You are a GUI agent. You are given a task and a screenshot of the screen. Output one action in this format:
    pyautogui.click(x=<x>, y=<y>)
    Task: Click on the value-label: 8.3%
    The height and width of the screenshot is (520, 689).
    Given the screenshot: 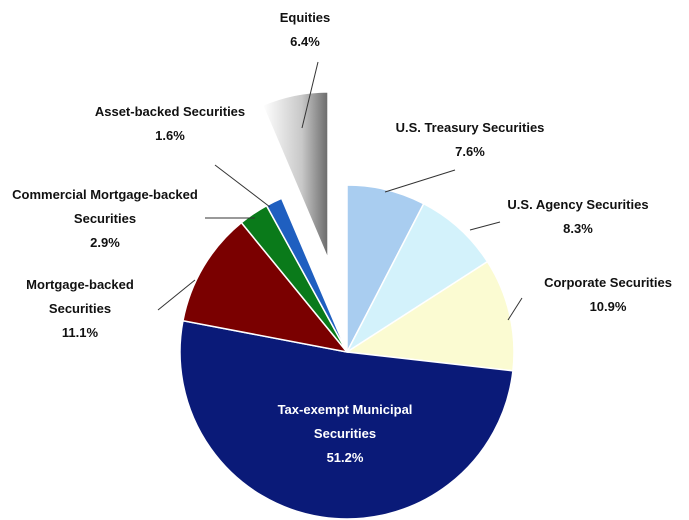 What is the action you would take?
    pyautogui.click(x=578, y=228)
    